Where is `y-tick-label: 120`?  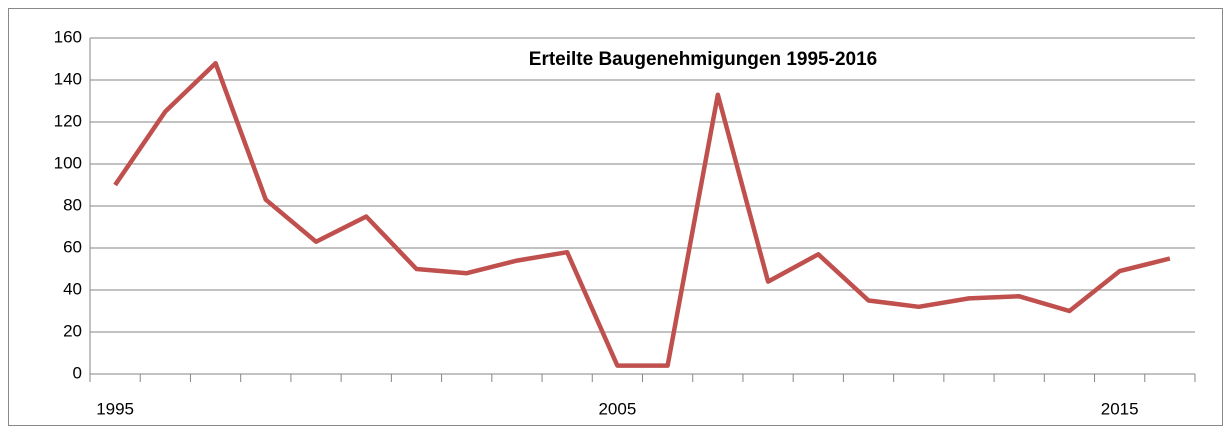
y-tick-label: 120 is located at coordinates (68, 120).